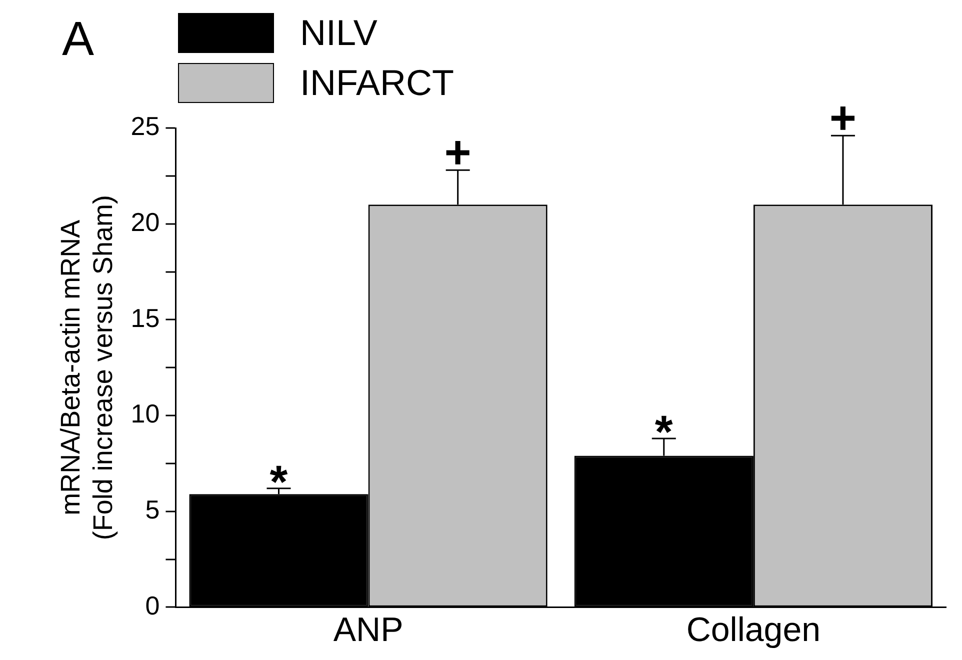 The width and height of the screenshot is (962, 660). Describe the element at coordinates (145, 222) in the screenshot. I see `y-tick-label: 20` at that location.